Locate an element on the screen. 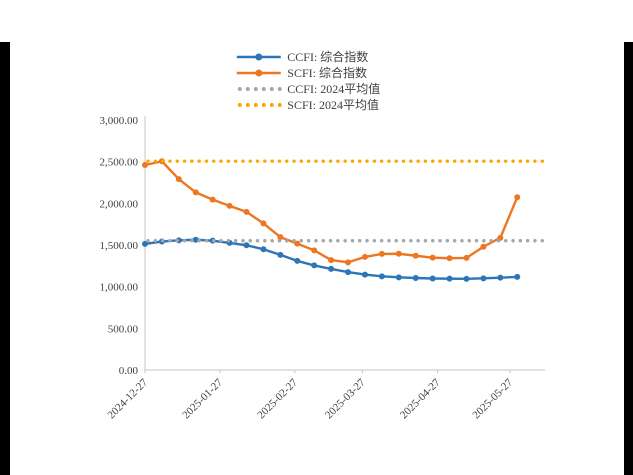 The image size is (633, 475). y-tick-label: 0.00 is located at coordinates (129, 371).